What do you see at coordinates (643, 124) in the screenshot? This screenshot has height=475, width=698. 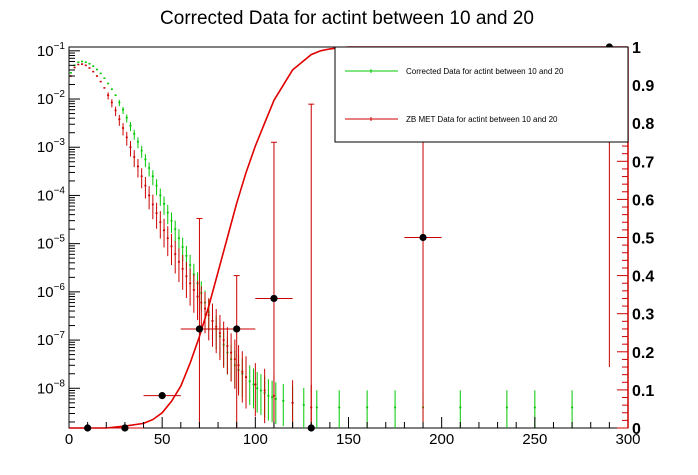 I see `y2-tick-label: 0.8` at bounding box center [643, 124].